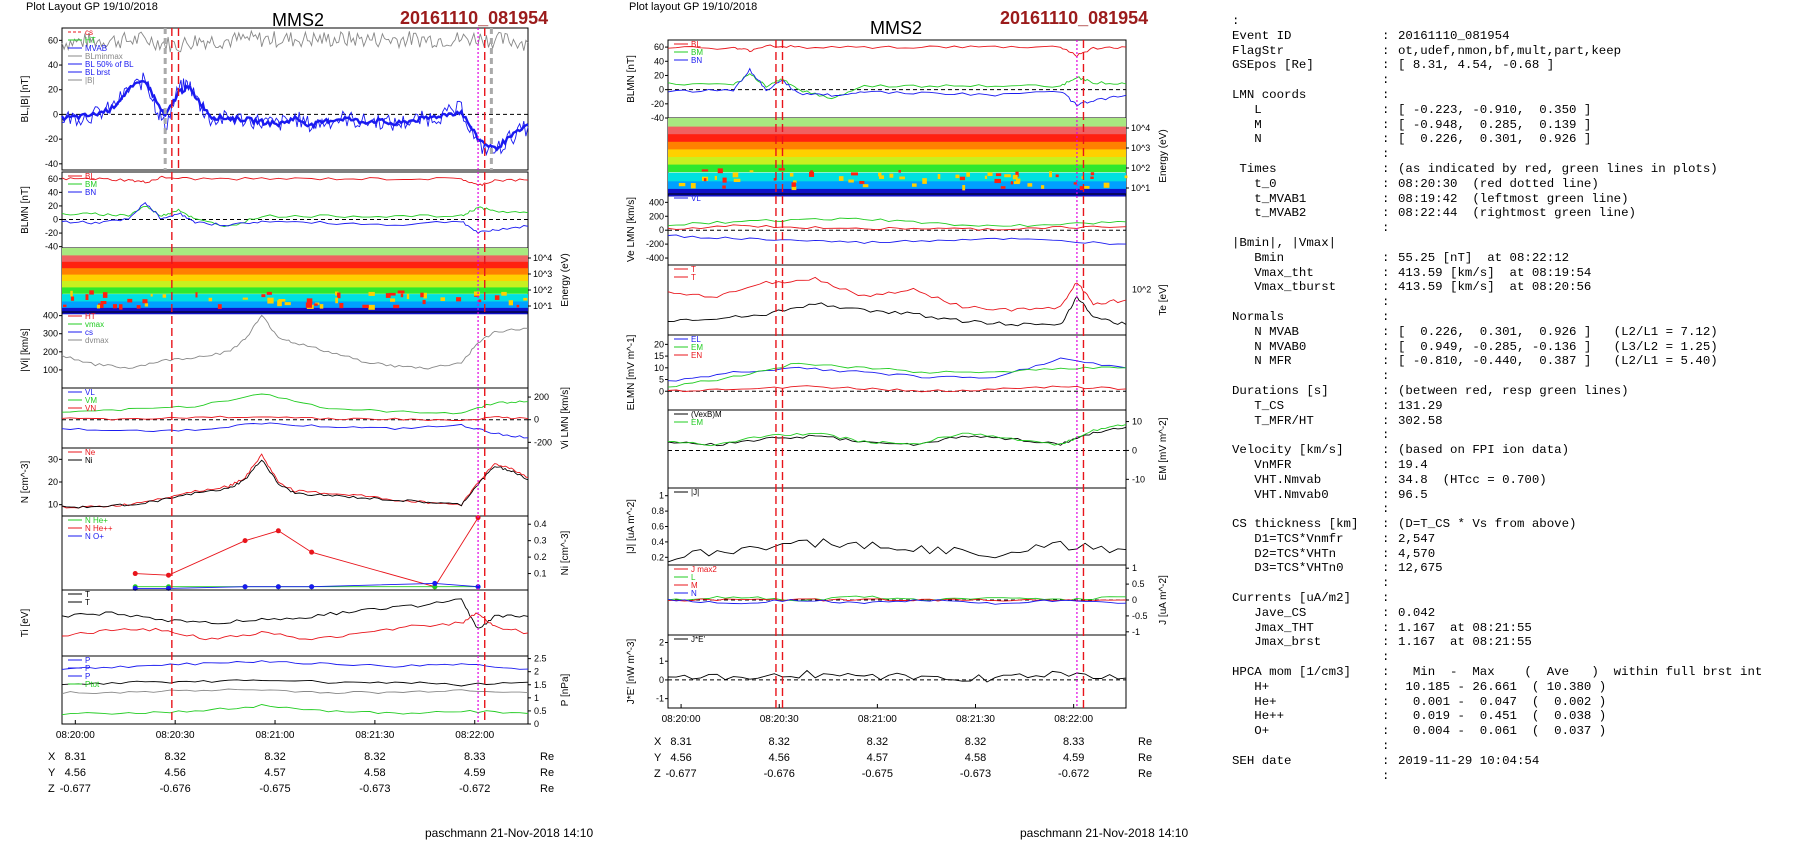 Image resolution: width=1804 pixels, height=841 pixels. I want to click on info-key: D1=TCS*Vnmfr, so click(1288, 538).